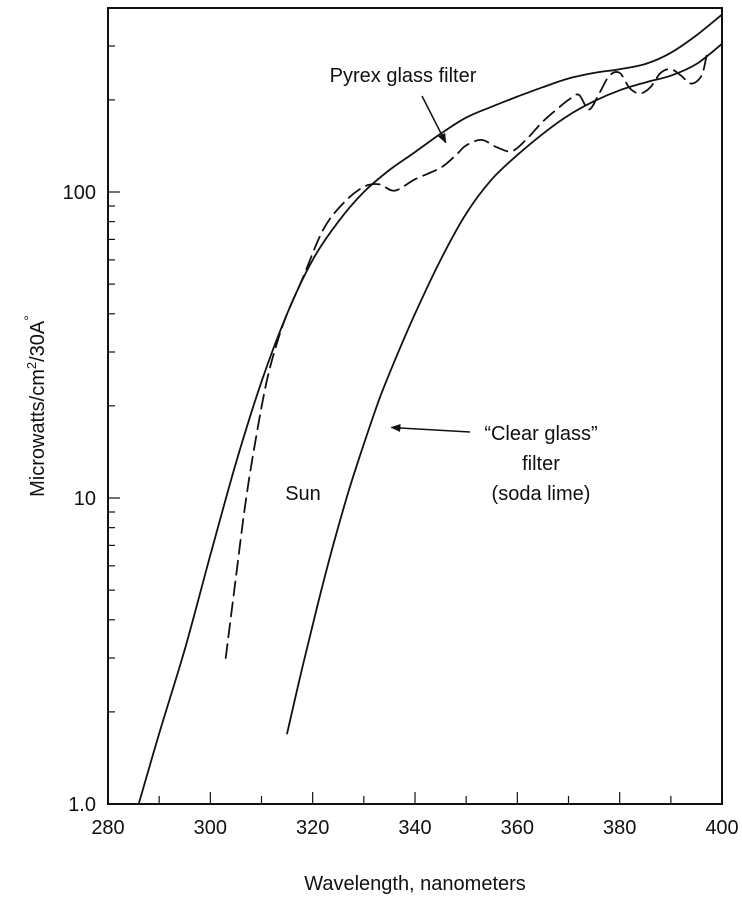  Describe the element at coordinates (541, 494) in the screenshot. I see `annotation-clear-glass-line-3: (soda lime)` at that location.